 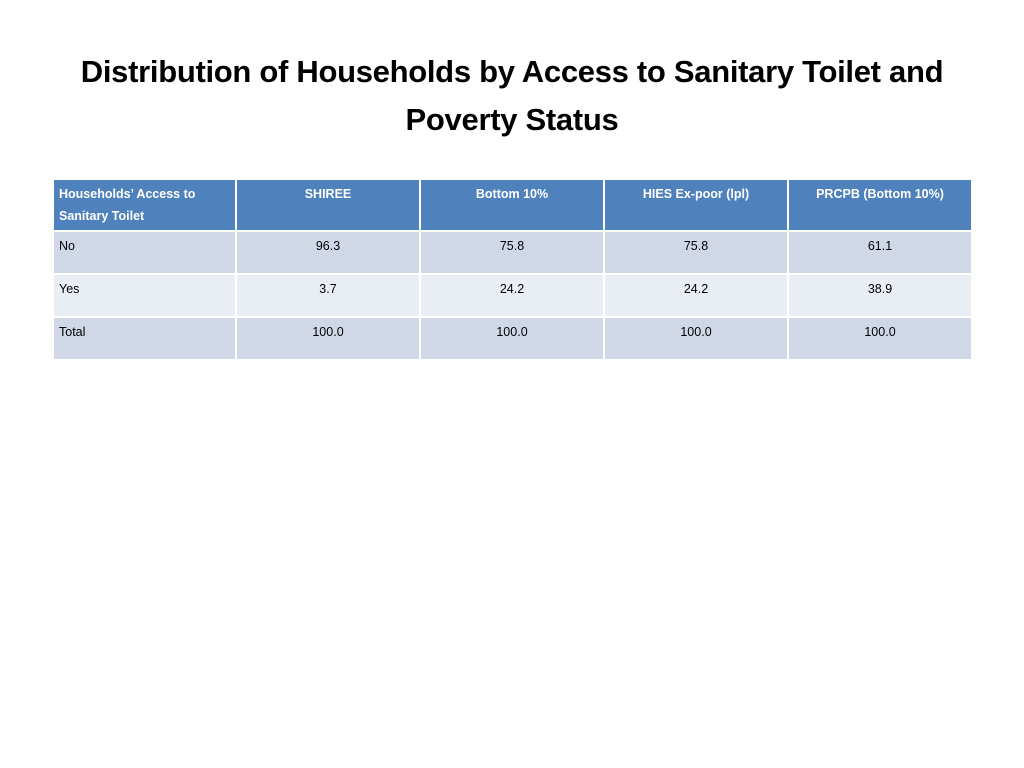 I want to click on column-header-prcpb: PRCPB (Bottom 10%), so click(x=880, y=205).